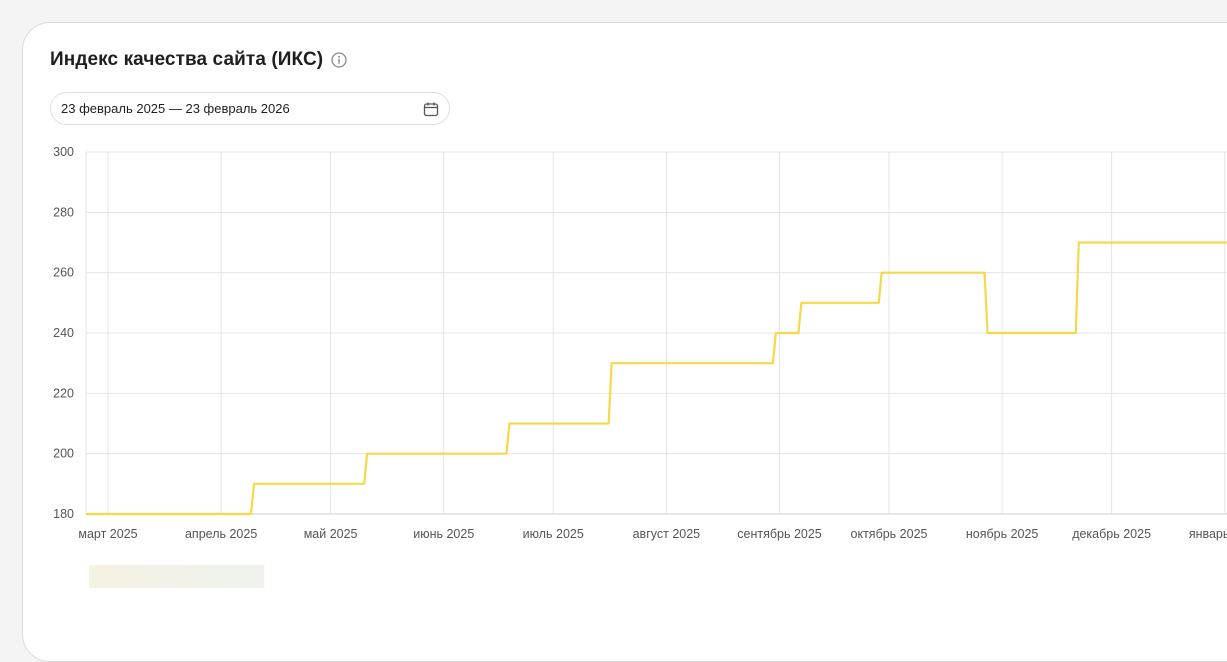  I want to click on x-tick-label: май 2025, so click(331, 534).